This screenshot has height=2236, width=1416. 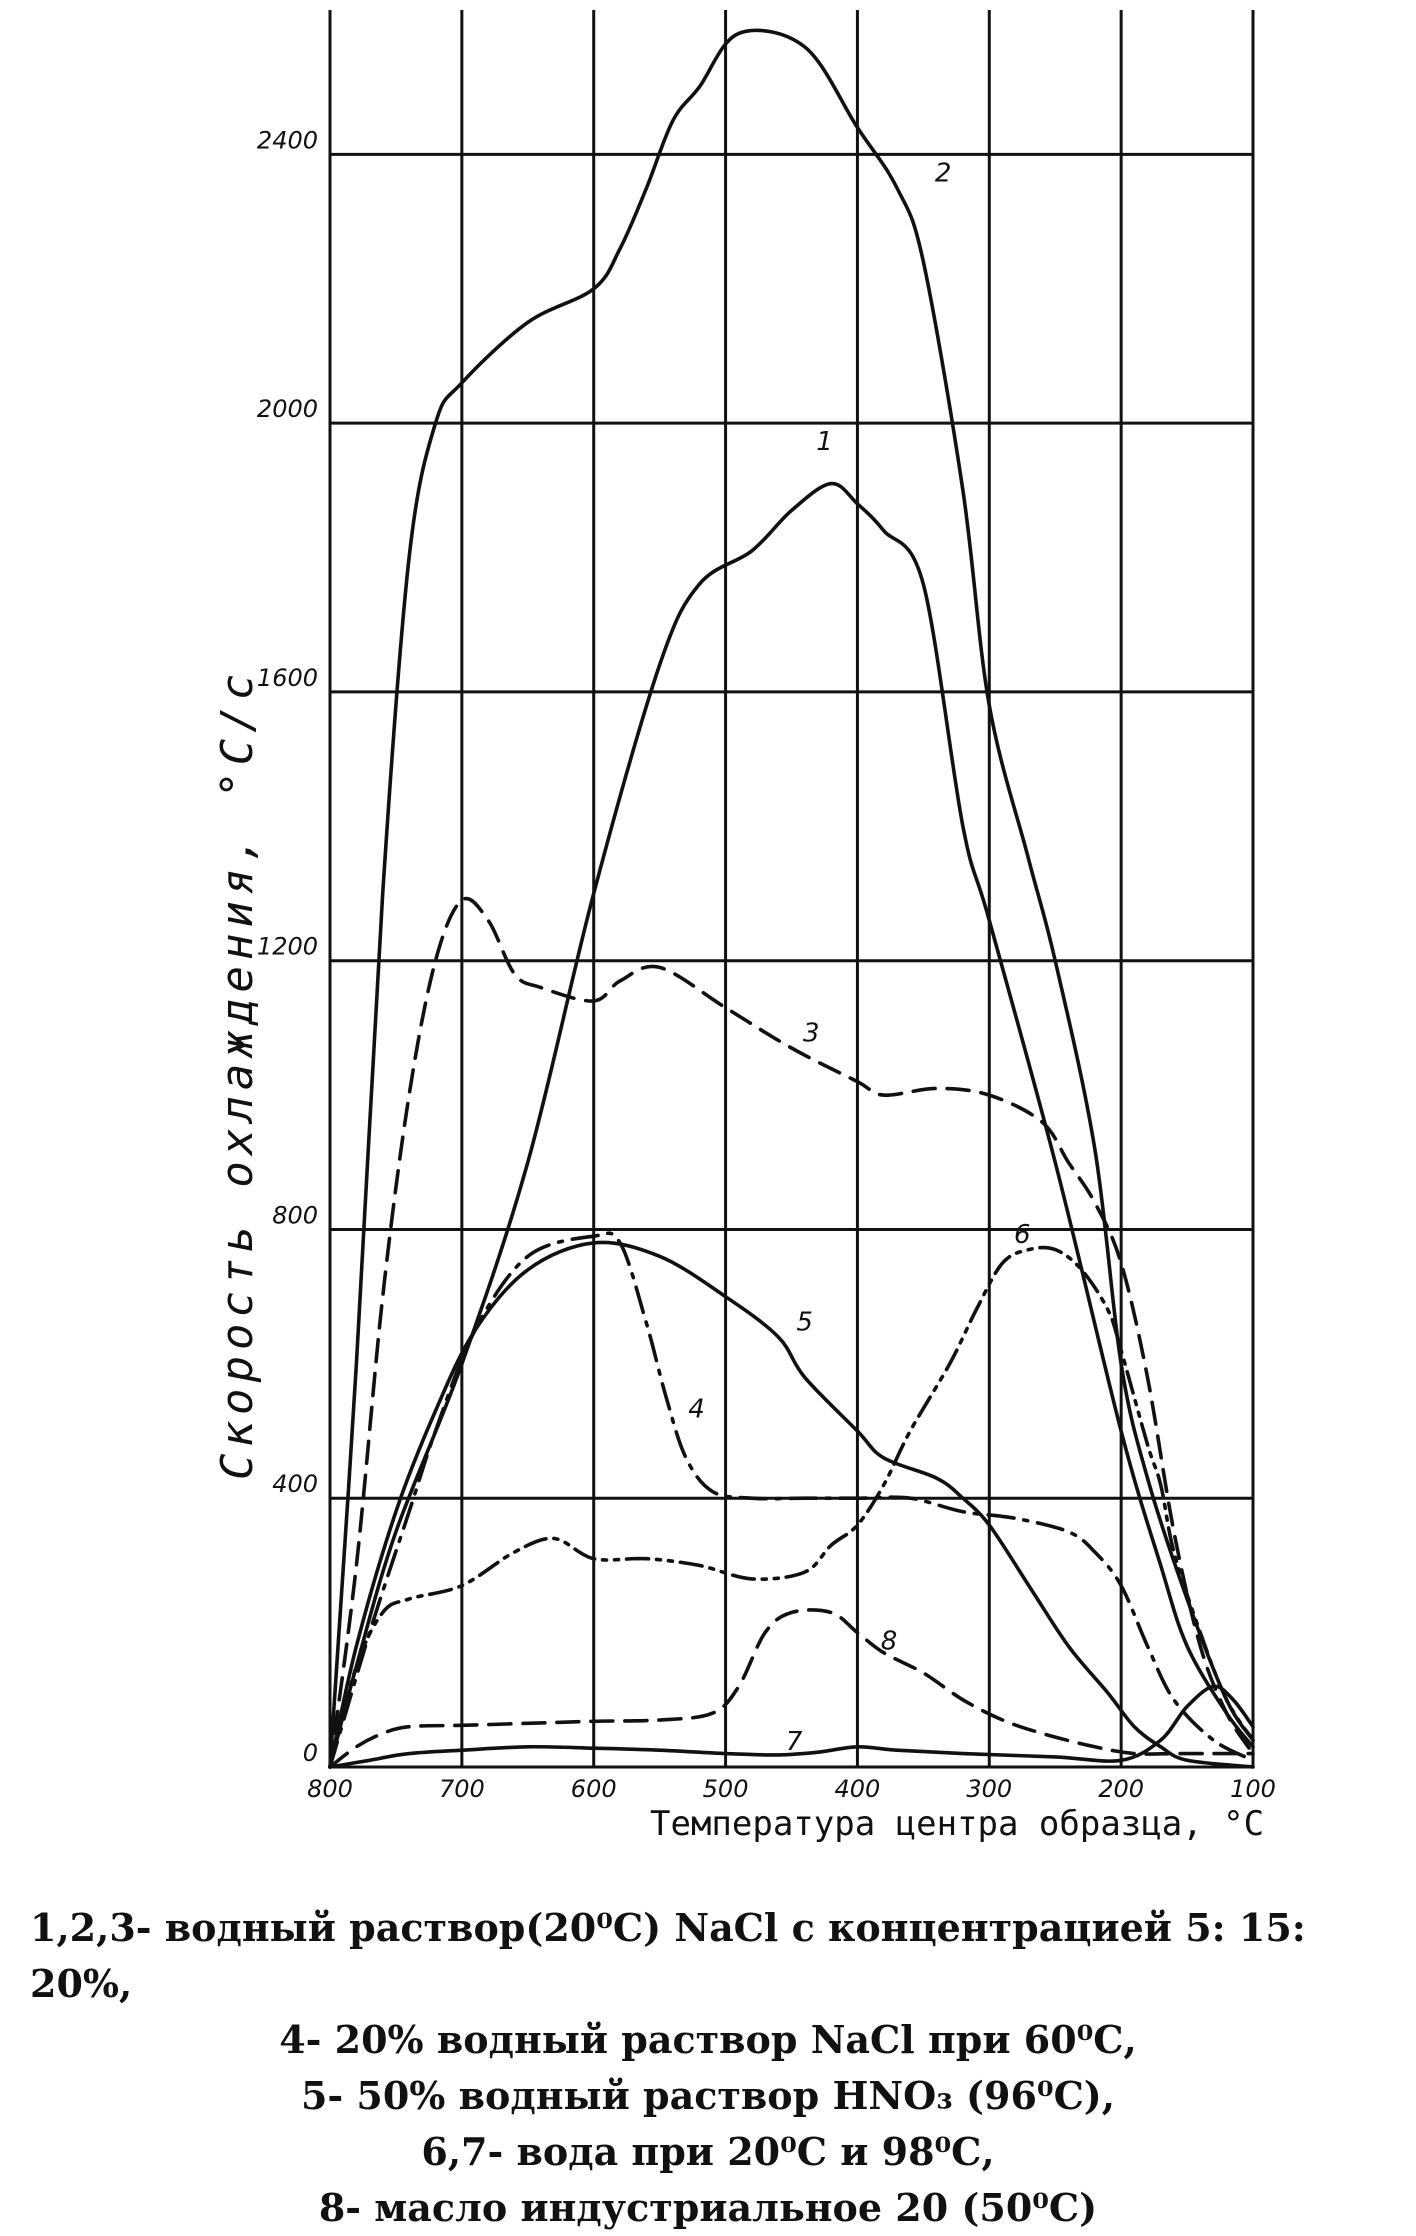 What do you see at coordinates (824, 442) in the screenshot?
I see `curve-label-1: 1` at bounding box center [824, 442].